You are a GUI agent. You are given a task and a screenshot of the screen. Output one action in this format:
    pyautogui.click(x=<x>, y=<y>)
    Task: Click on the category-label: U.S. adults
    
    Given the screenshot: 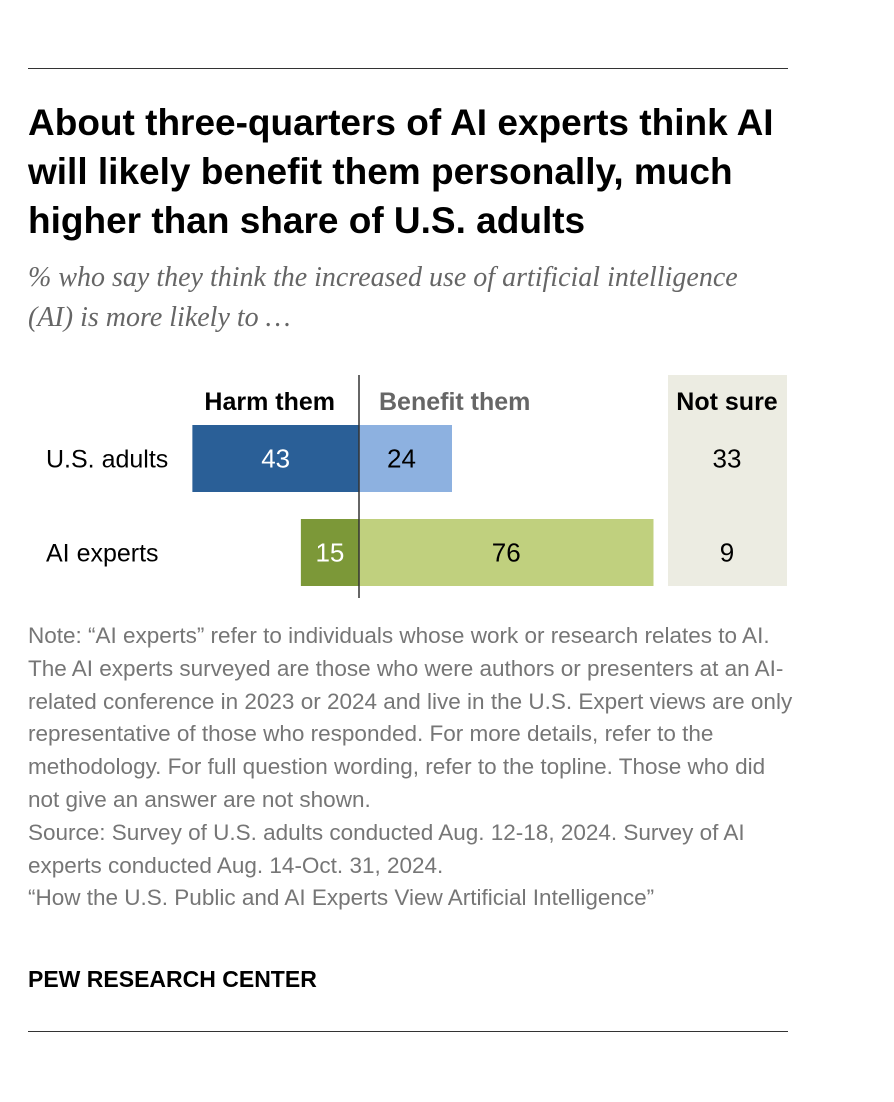 What is the action you would take?
    pyautogui.click(x=107, y=460)
    